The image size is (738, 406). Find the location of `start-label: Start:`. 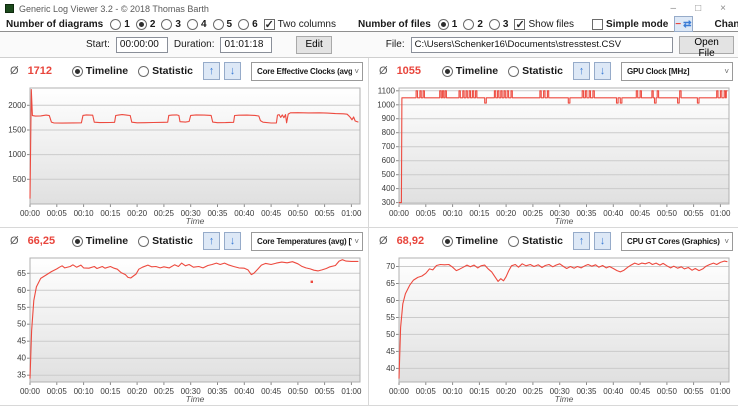

start-label: Start: is located at coordinates (98, 44).